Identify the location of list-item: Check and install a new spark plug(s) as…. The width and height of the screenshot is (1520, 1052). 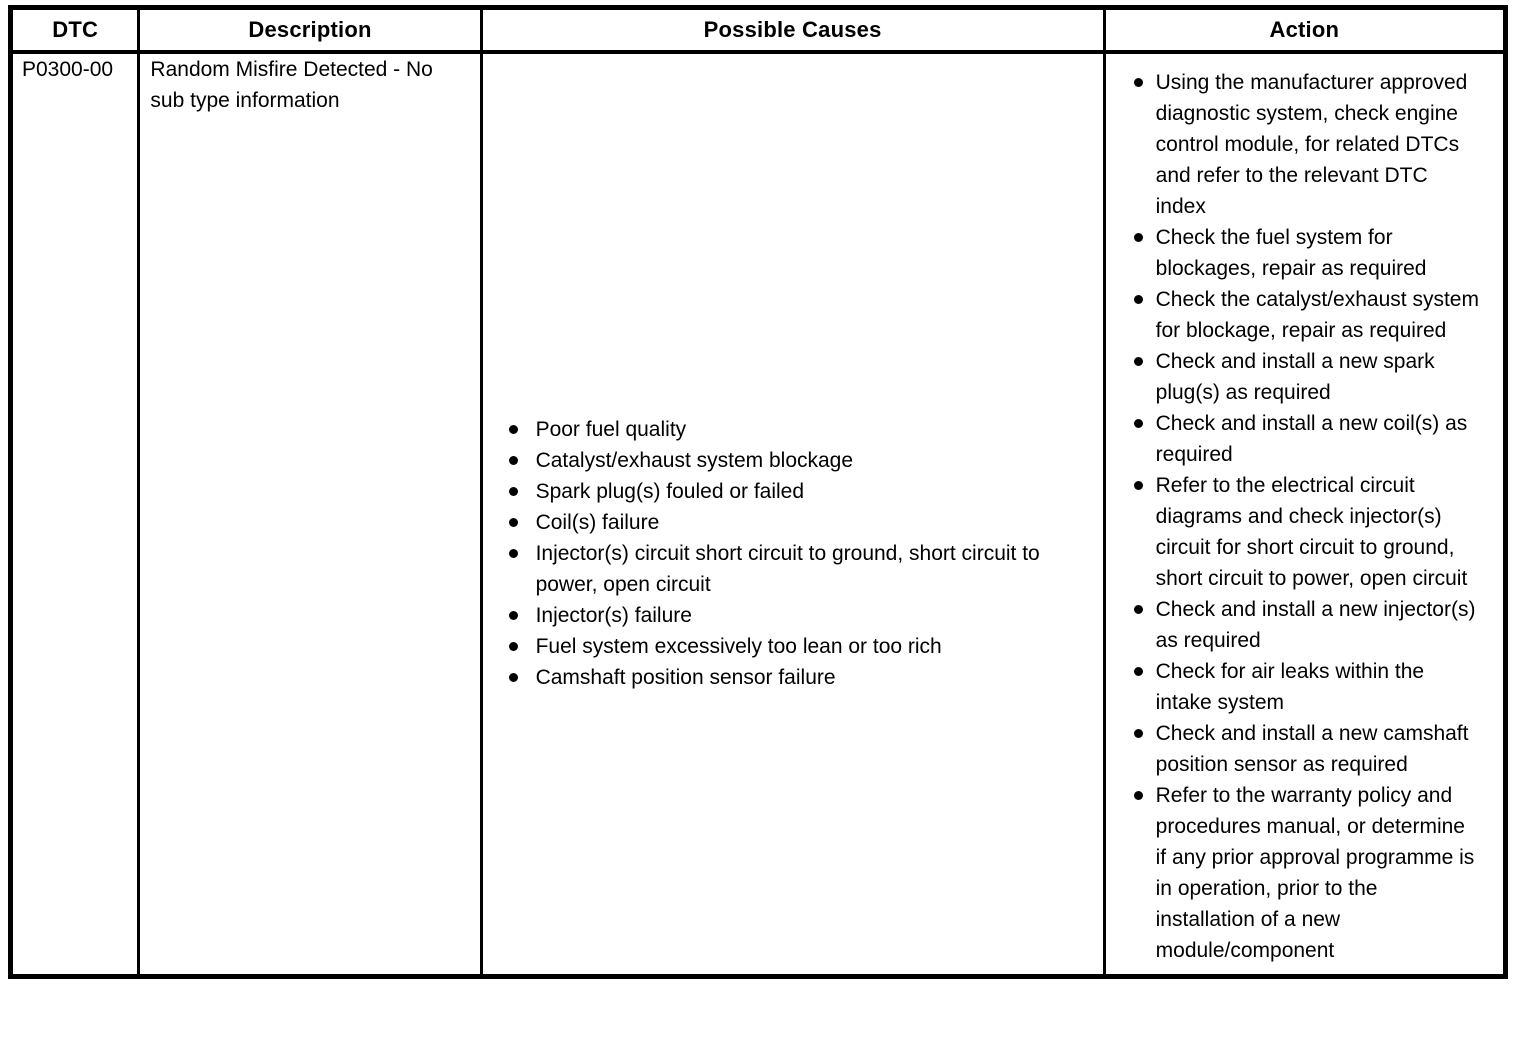
(1307, 377).